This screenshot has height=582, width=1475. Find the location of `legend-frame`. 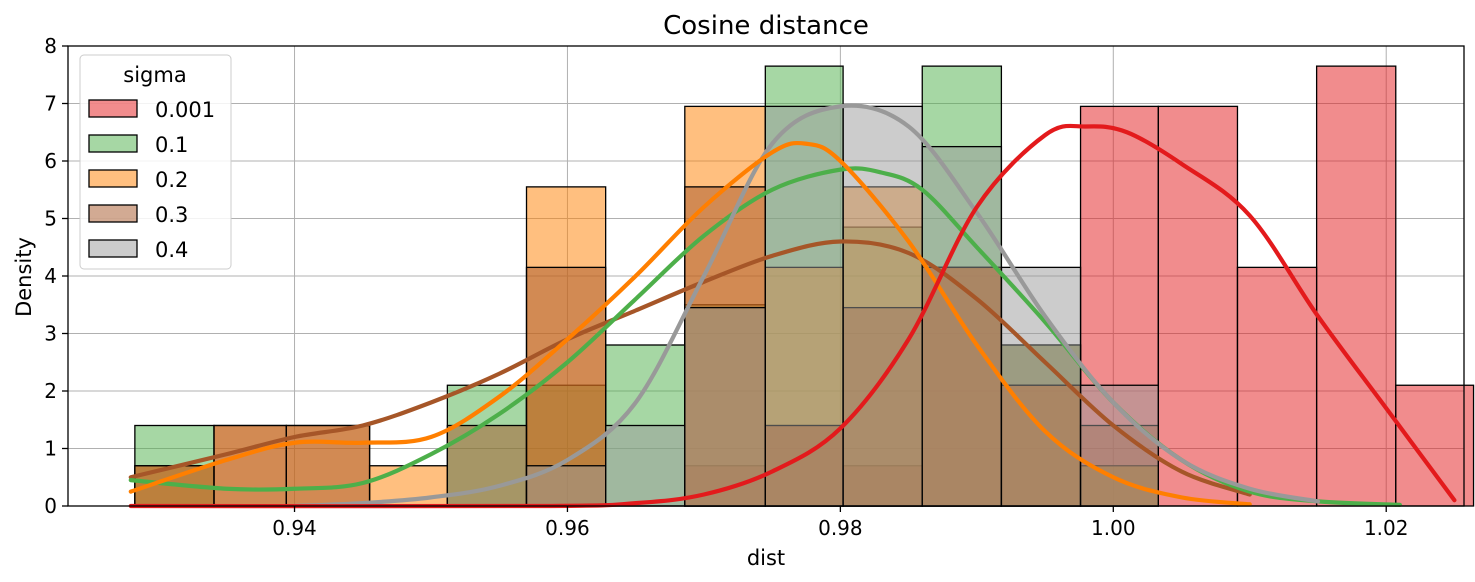

legend-frame is located at coordinates (155, 162).